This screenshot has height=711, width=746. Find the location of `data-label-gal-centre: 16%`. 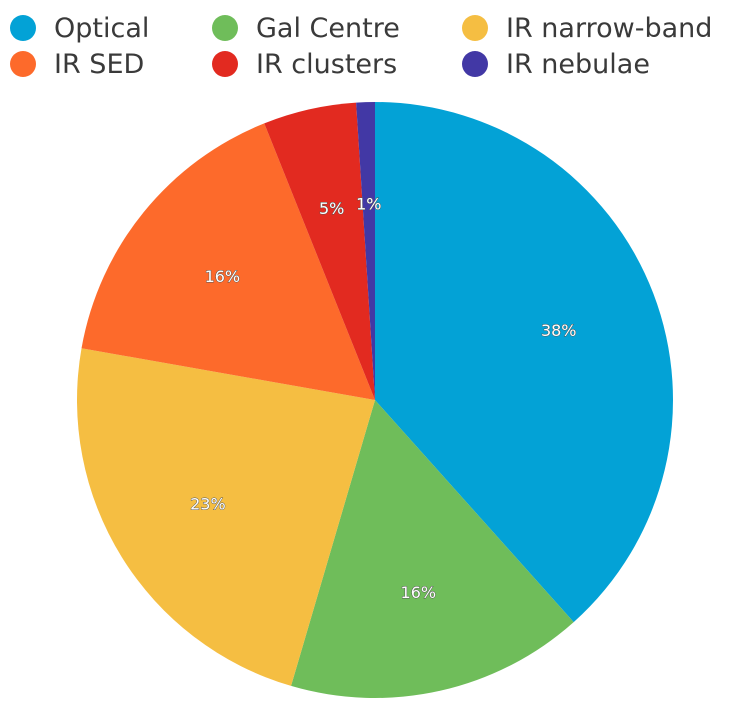

data-label-gal-centre: 16% is located at coordinates (419, 592).